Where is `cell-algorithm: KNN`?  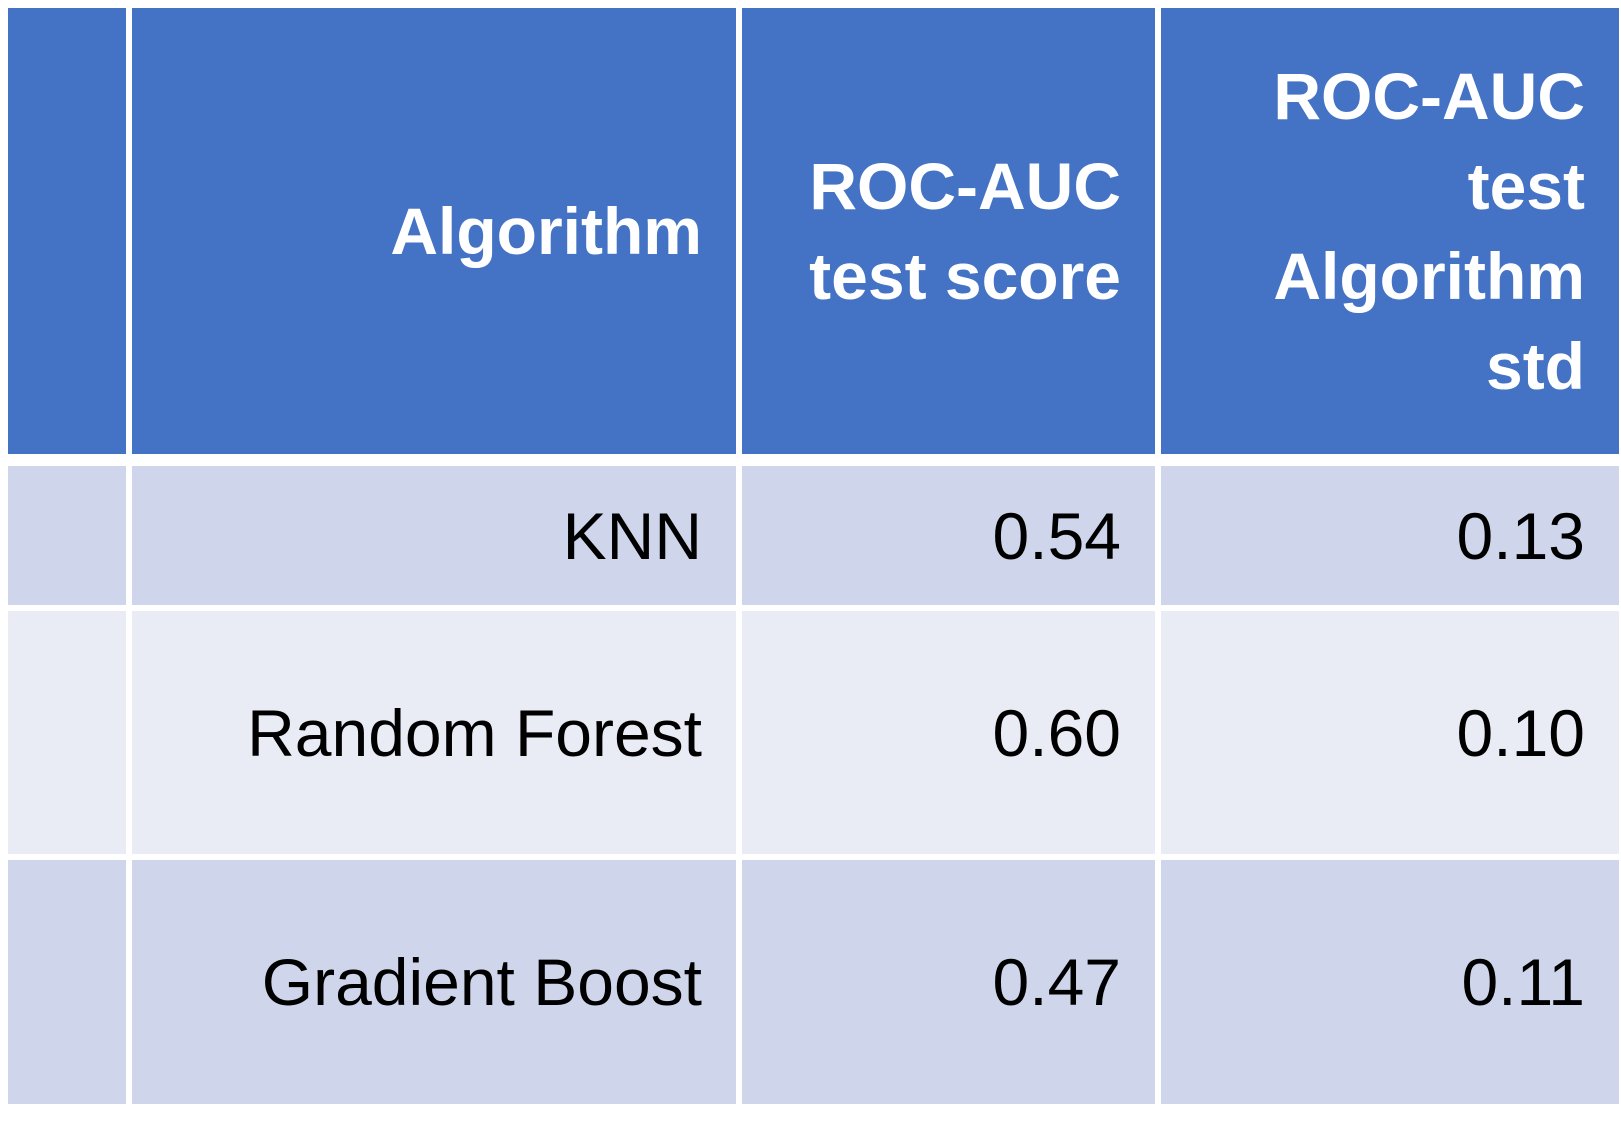 cell-algorithm: KNN is located at coordinates (434, 534).